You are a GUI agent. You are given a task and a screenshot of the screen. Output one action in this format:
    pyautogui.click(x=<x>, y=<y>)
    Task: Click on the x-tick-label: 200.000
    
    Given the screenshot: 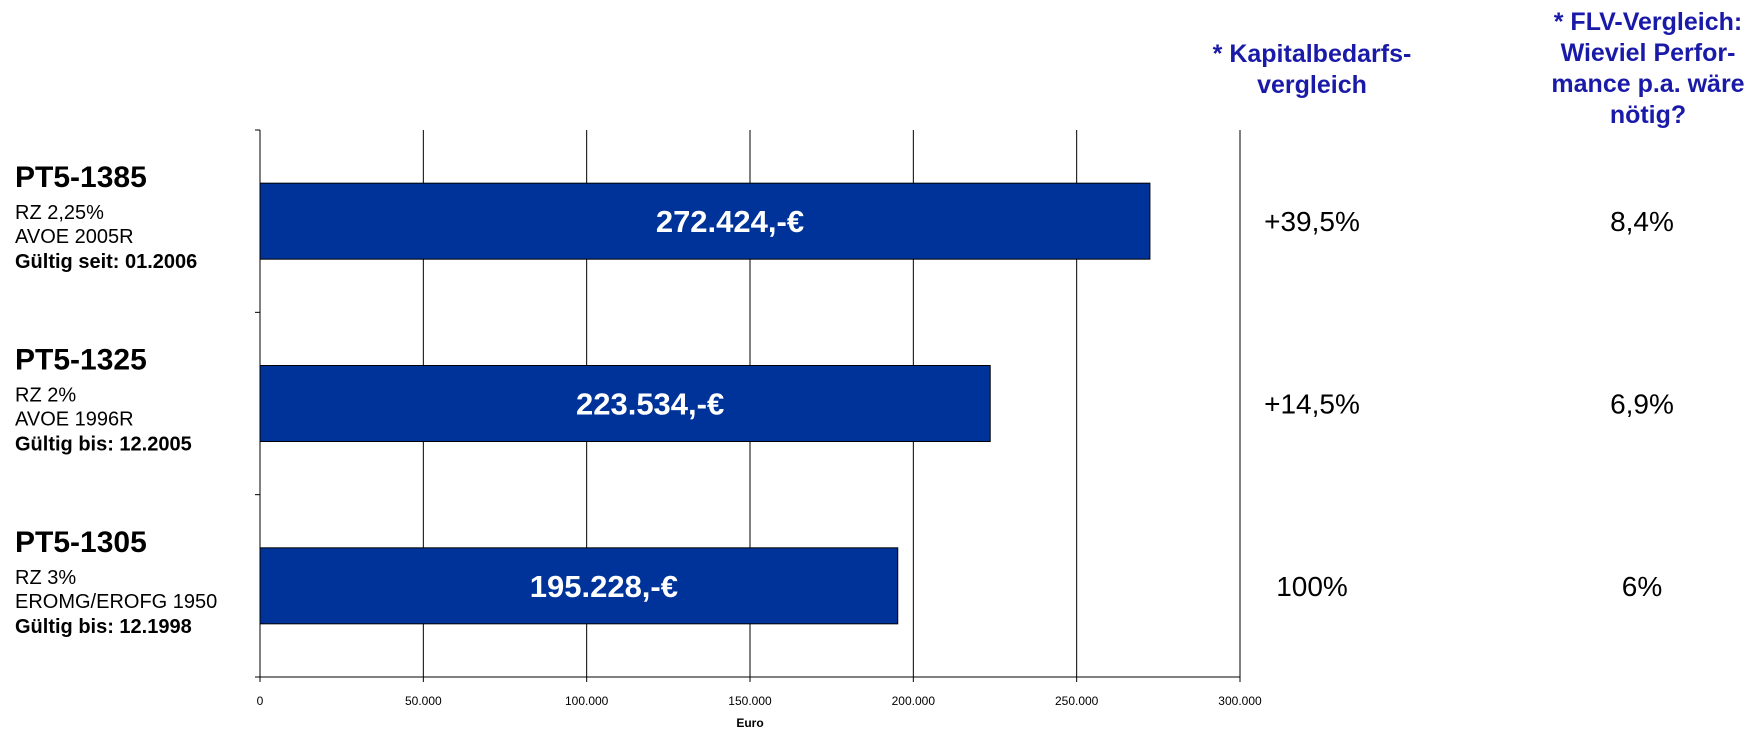 What is the action you would take?
    pyautogui.click(x=914, y=701)
    